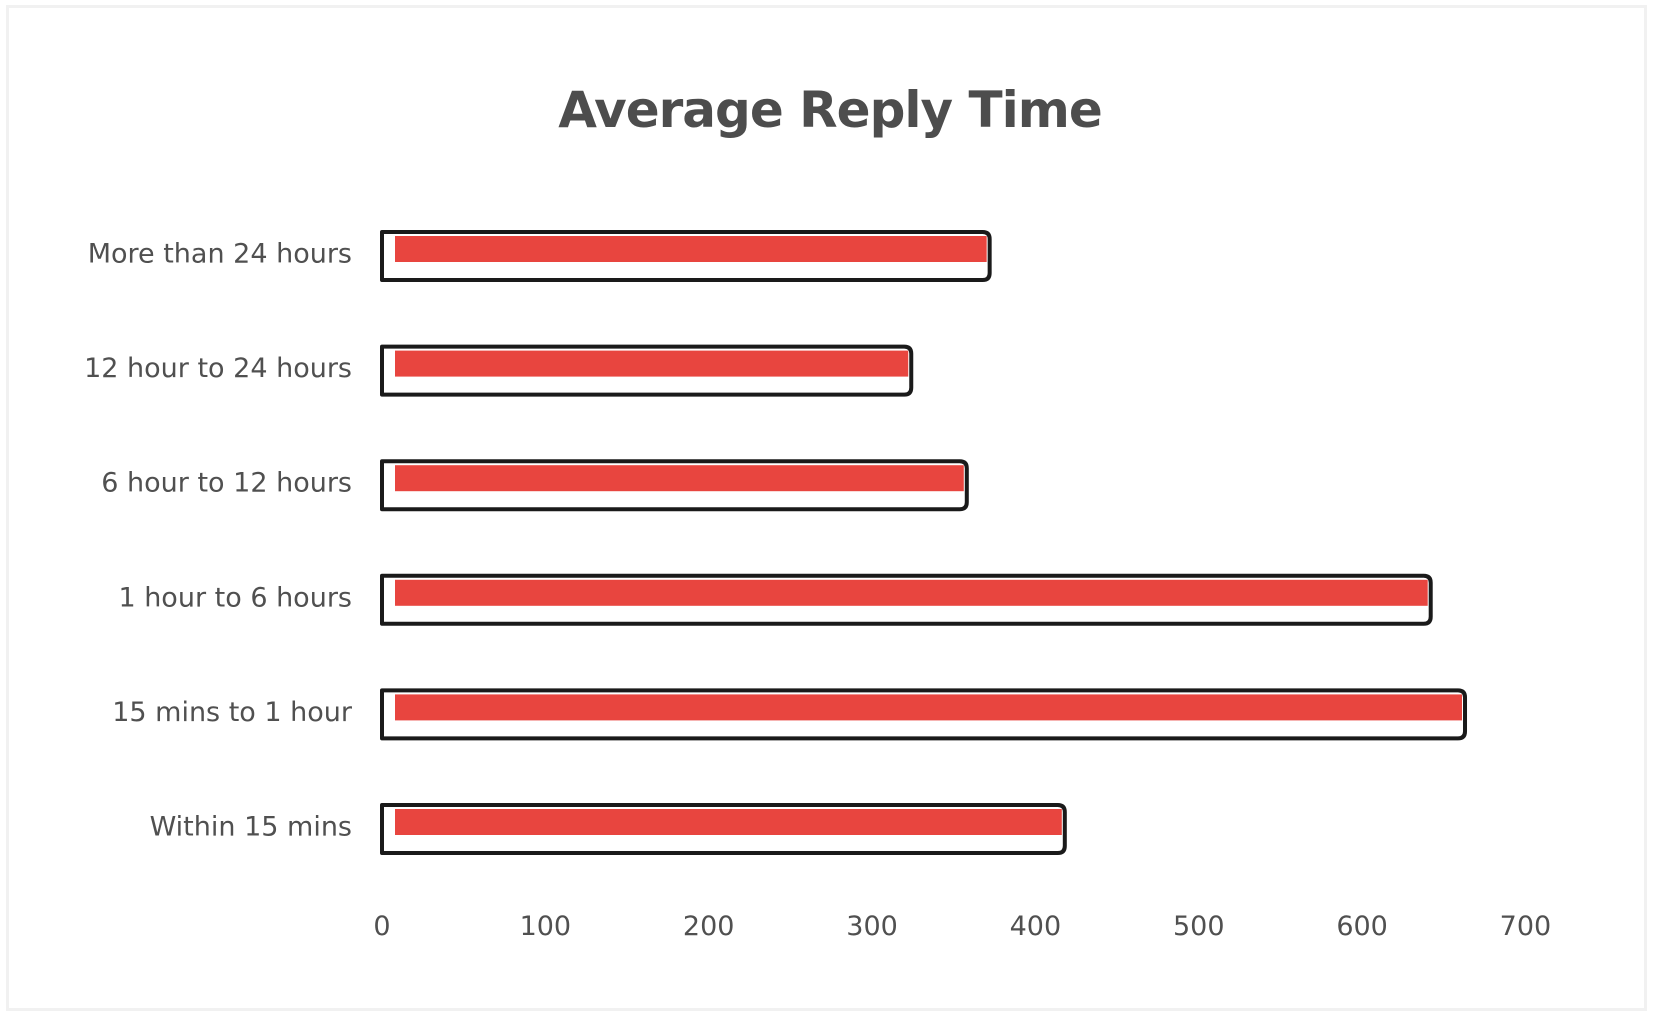  What do you see at coordinates (220, 254) in the screenshot?
I see `category-label: More than 24 hours` at bounding box center [220, 254].